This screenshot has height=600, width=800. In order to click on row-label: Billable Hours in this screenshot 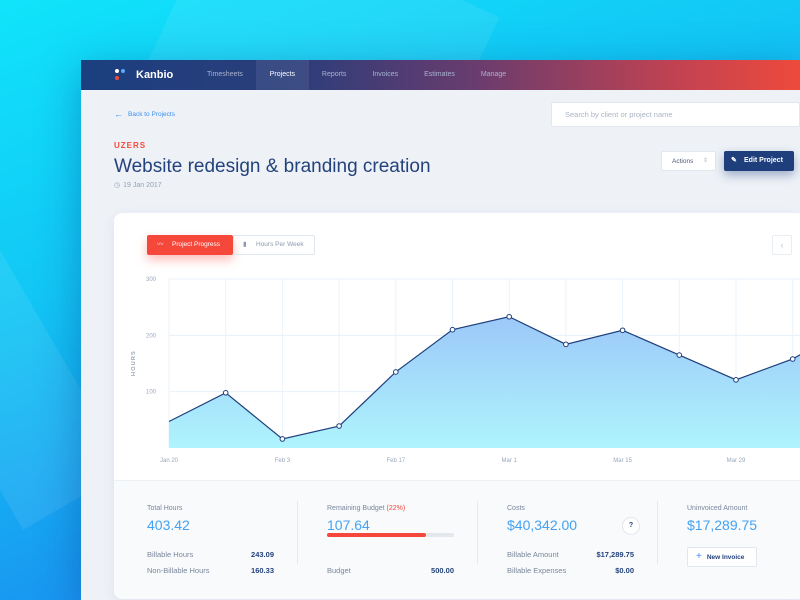, I will do `click(170, 554)`.